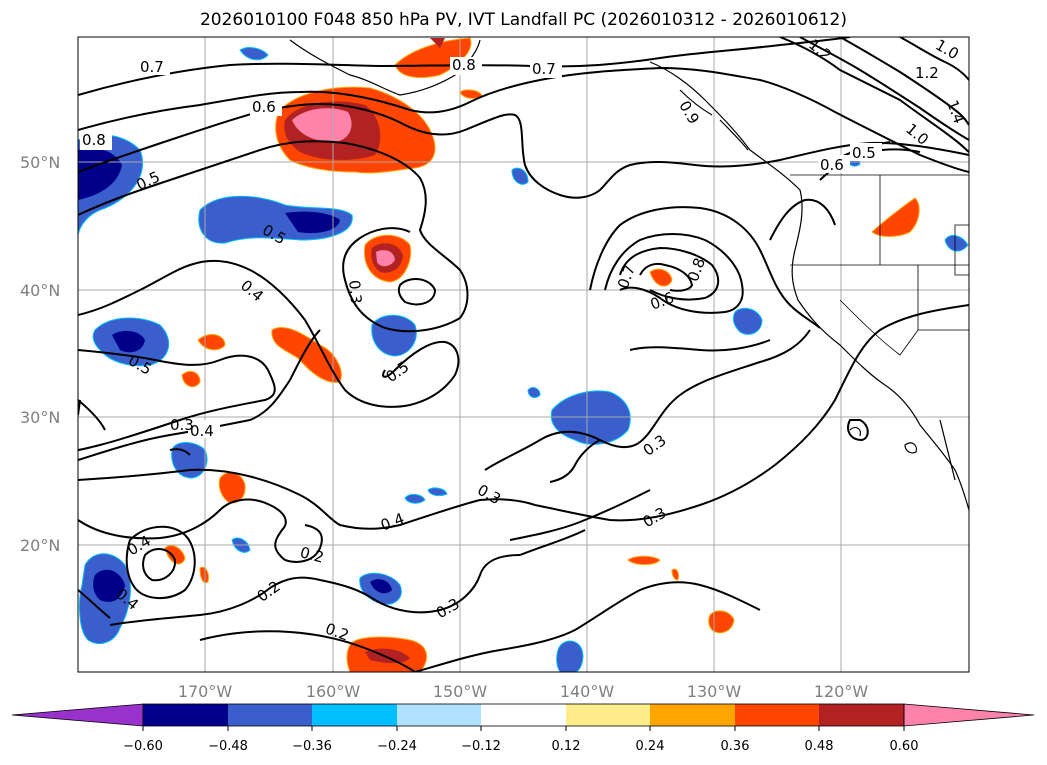  Describe the element at coordinates (587, 691) in the screenshot. I see `lon-tick-label: 140°W` at that location.